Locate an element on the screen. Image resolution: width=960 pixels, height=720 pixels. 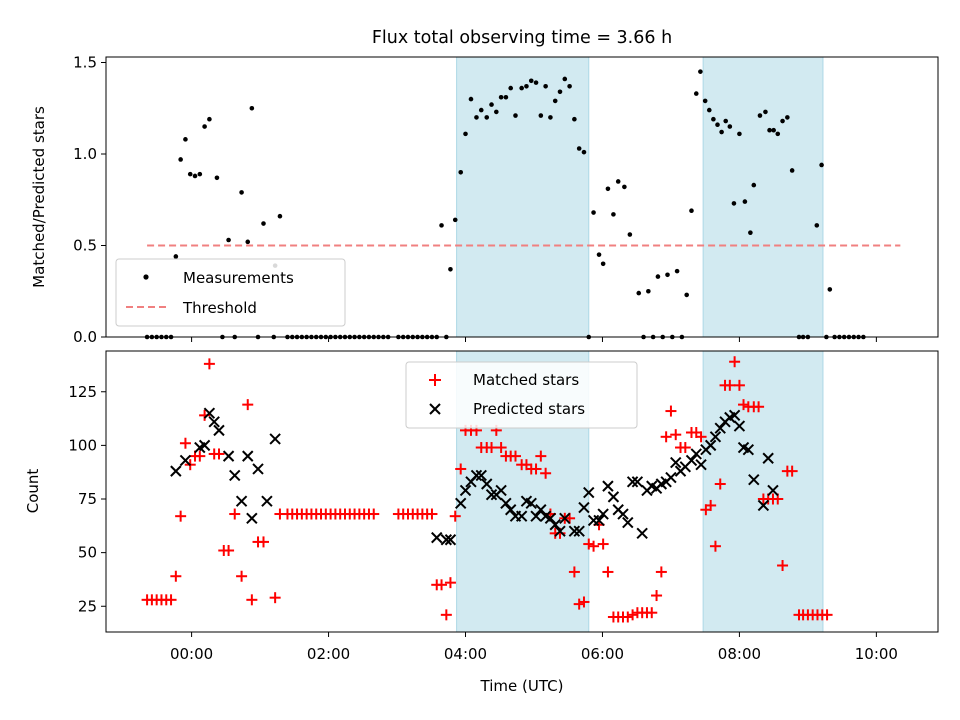
top-y-tick-label: 0.5 is located at coordinates (85, 245).